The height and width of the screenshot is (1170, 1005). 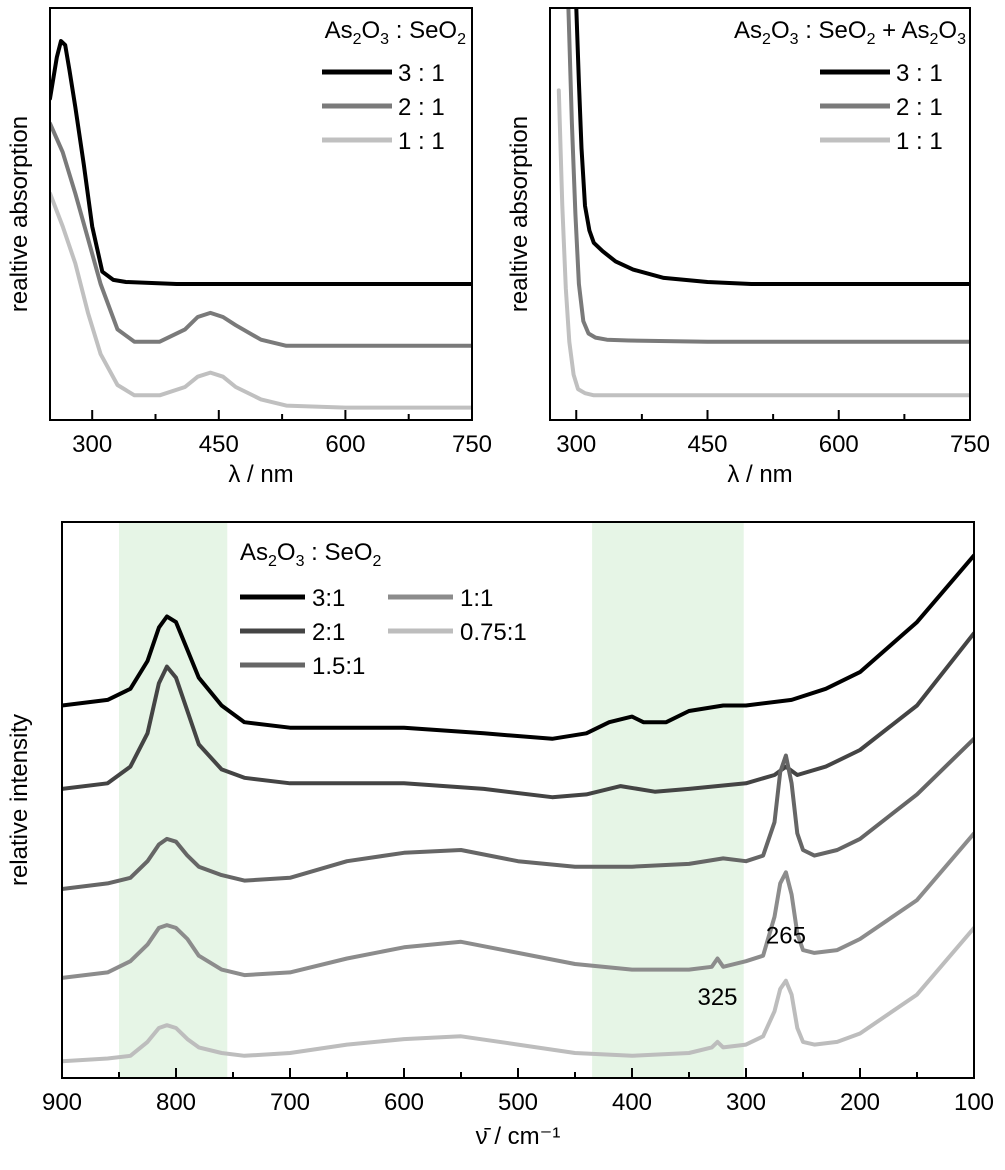 What do you see at coordinates (786, 936) in the screenshot?
I see `peak-annotation: 265` at bounding box center [786, 936].